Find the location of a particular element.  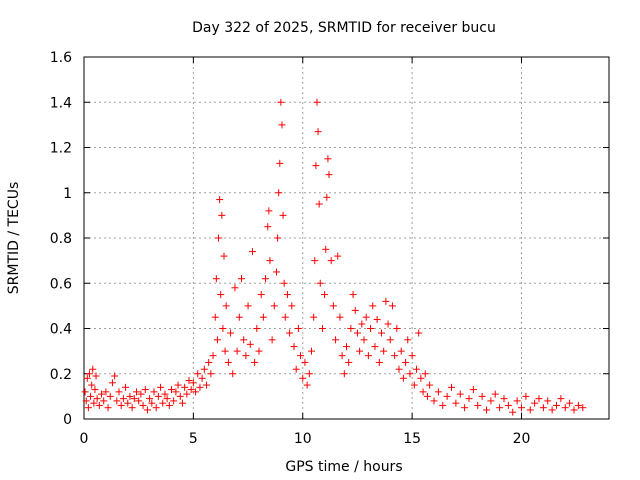

y-tick-label: 0 is located at coordinates (67, 420).